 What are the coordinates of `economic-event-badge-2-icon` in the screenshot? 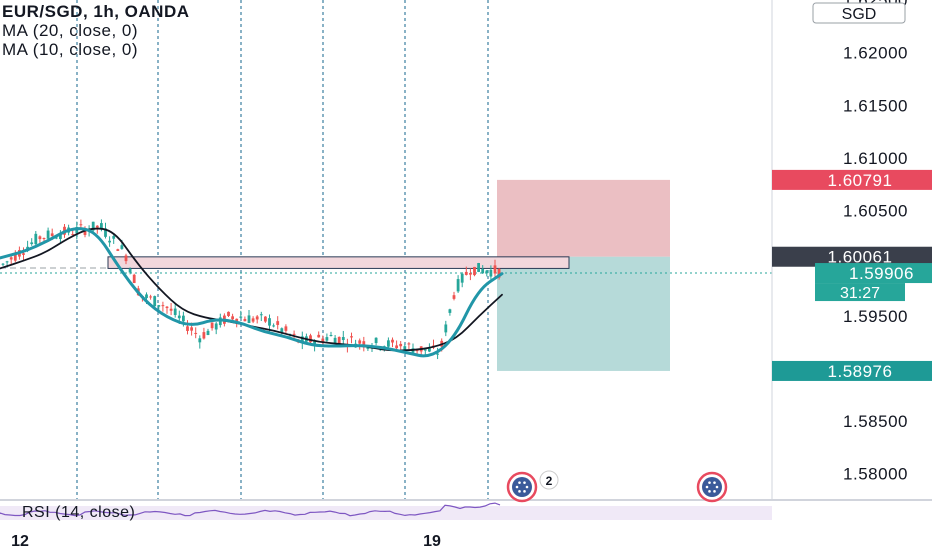 It's located at (712, 487).